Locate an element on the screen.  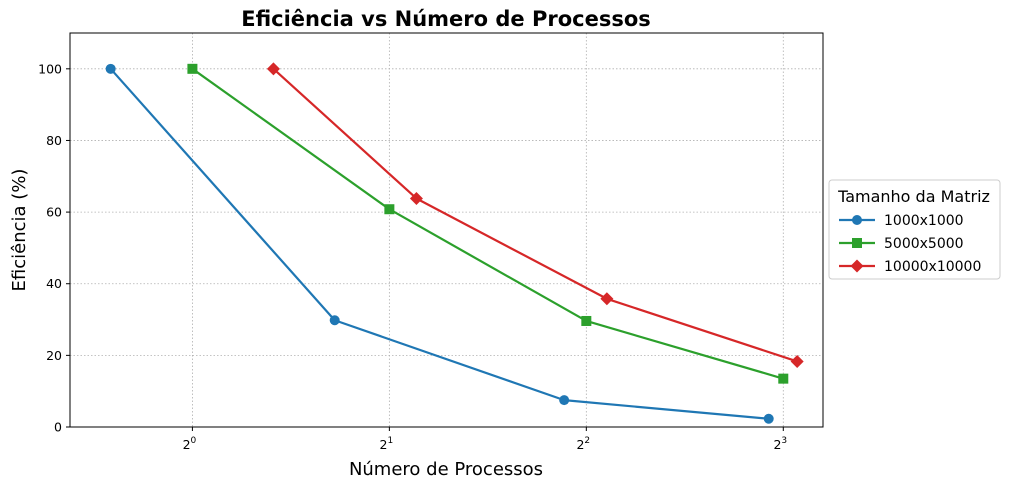
legend-title: Tamanho da Matriz is located at coordinates (913, 196).